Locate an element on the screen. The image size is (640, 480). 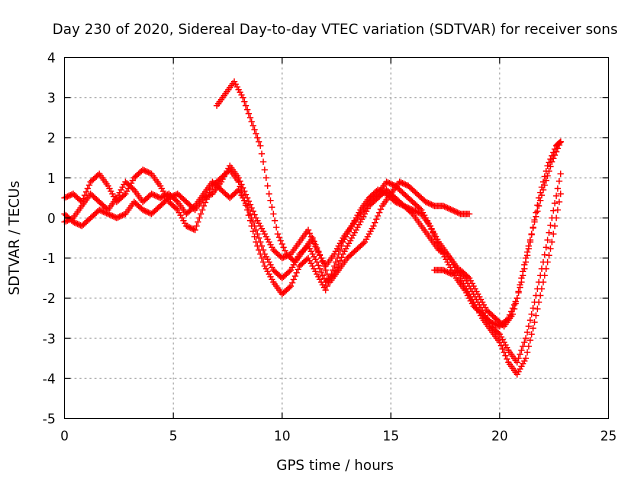
y-tick-label: 1 is located at coordinates (51, 179).